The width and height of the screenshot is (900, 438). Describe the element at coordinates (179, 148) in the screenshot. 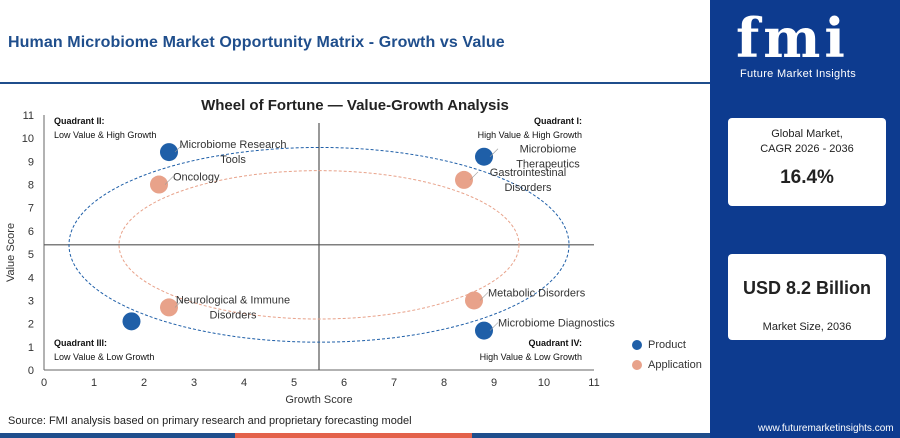

I see `point-0-leader` at that location.